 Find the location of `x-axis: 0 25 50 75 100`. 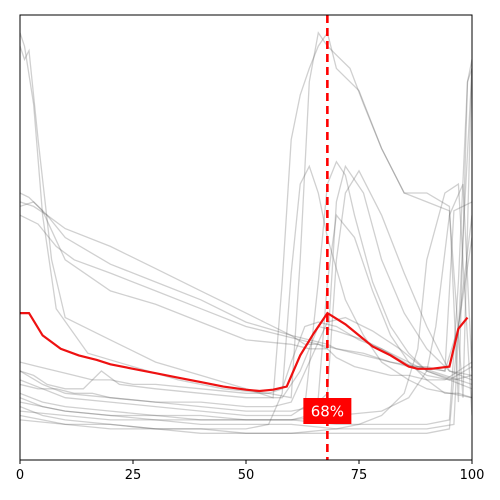

x-axis: 0 25 50 75 100 is located at coordinates (250, 471).